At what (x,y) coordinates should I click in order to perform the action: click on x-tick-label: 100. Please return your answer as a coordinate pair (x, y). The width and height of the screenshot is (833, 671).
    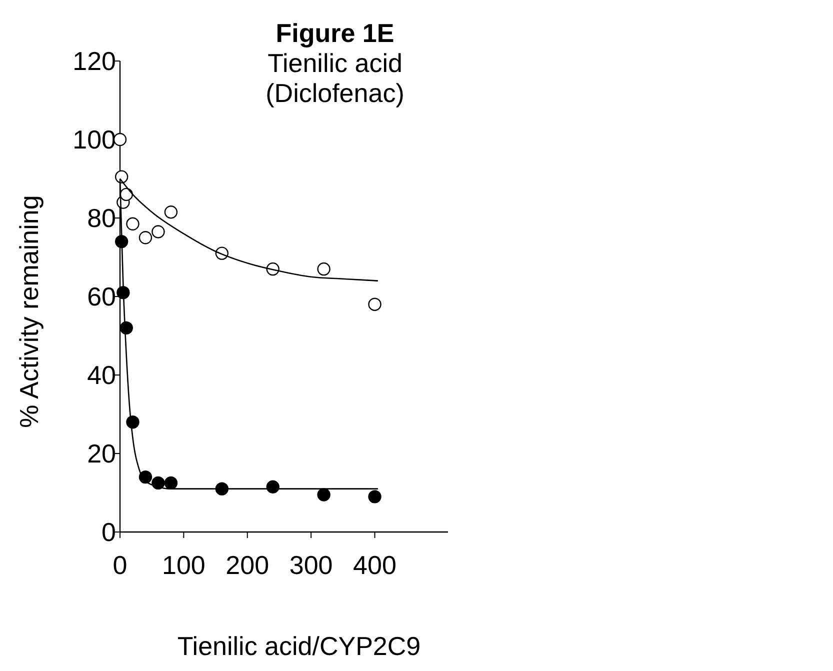
    Looking at the image, I should click on (184, 565).